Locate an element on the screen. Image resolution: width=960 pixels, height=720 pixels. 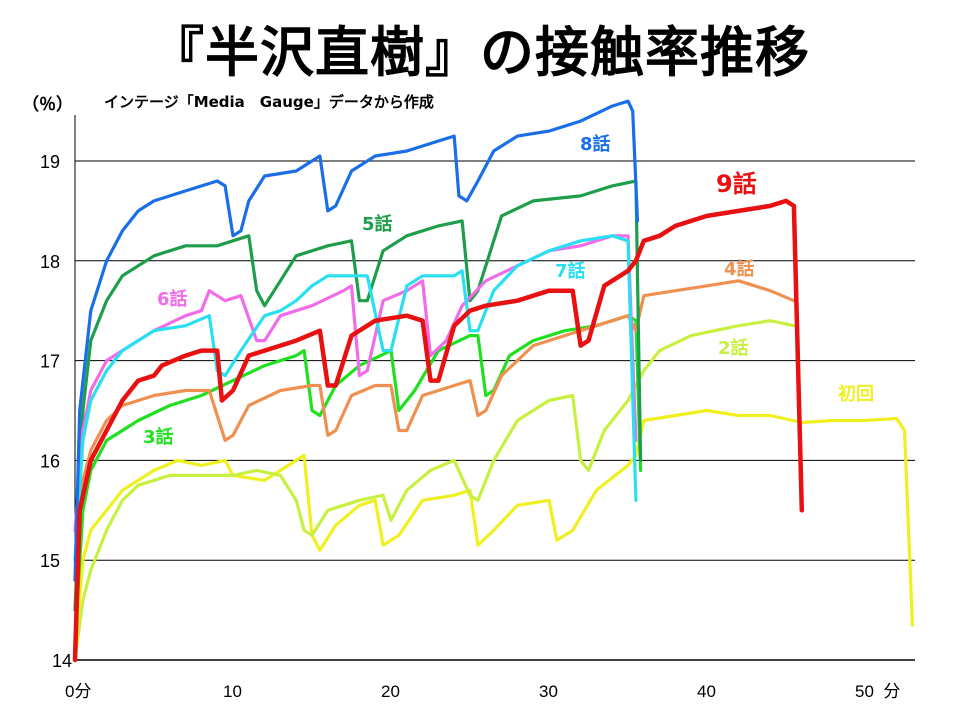
series-label: 7話 is located at coordinates (570, 271).